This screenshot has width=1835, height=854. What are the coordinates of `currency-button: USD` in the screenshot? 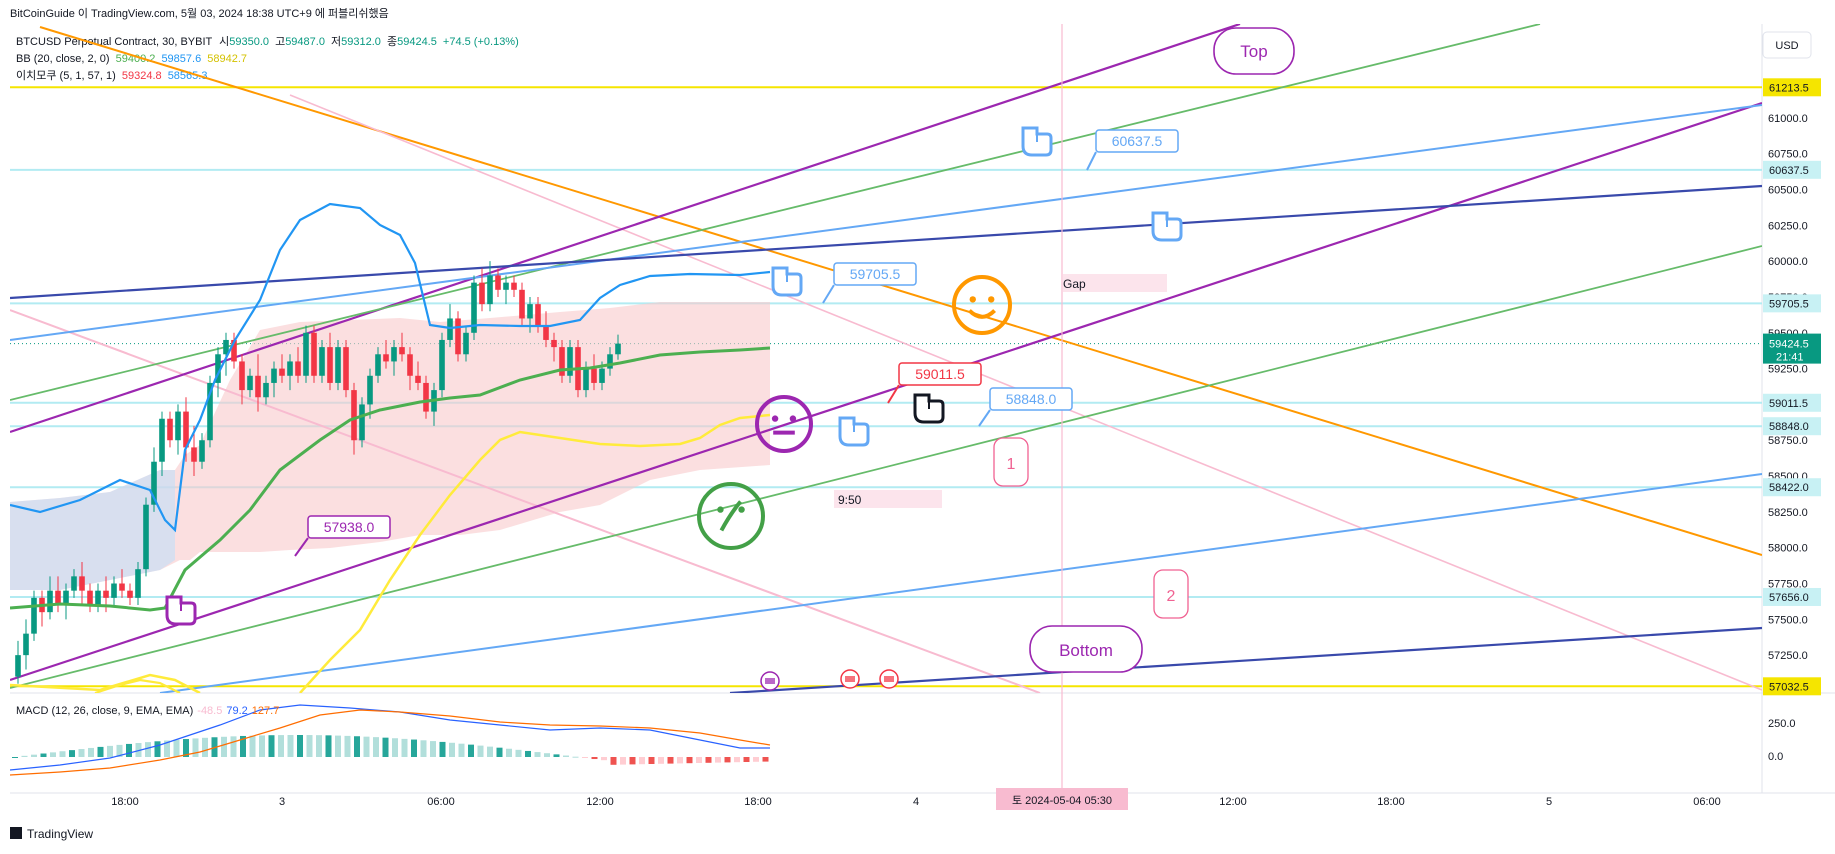 It's located at (1787, 45).